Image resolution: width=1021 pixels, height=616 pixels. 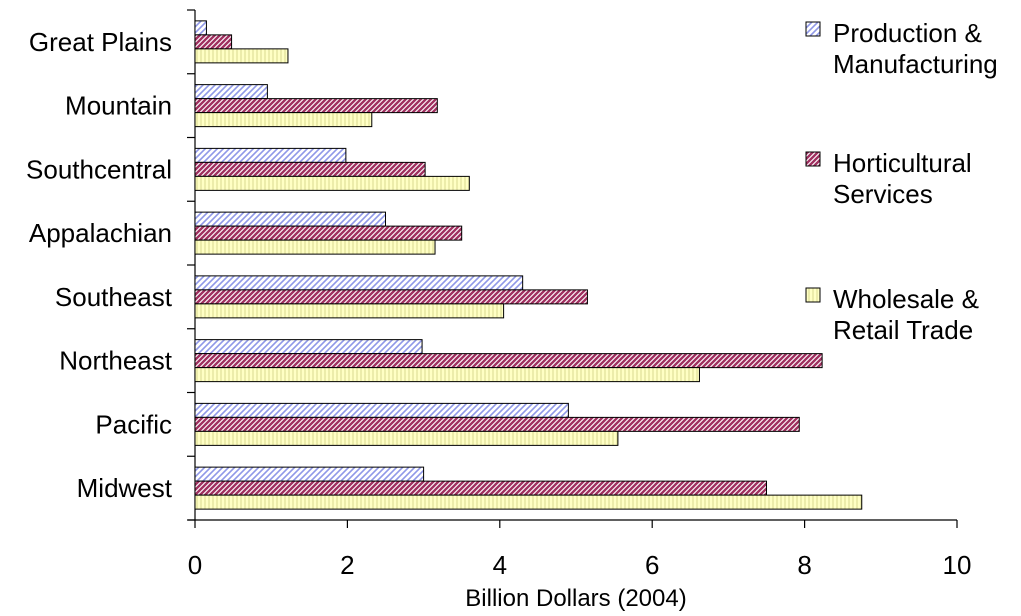 What do you see at coordinates (99, 169) in the screenshot?
I see `category-label: Southcentral` at bounding box center [99, 169].